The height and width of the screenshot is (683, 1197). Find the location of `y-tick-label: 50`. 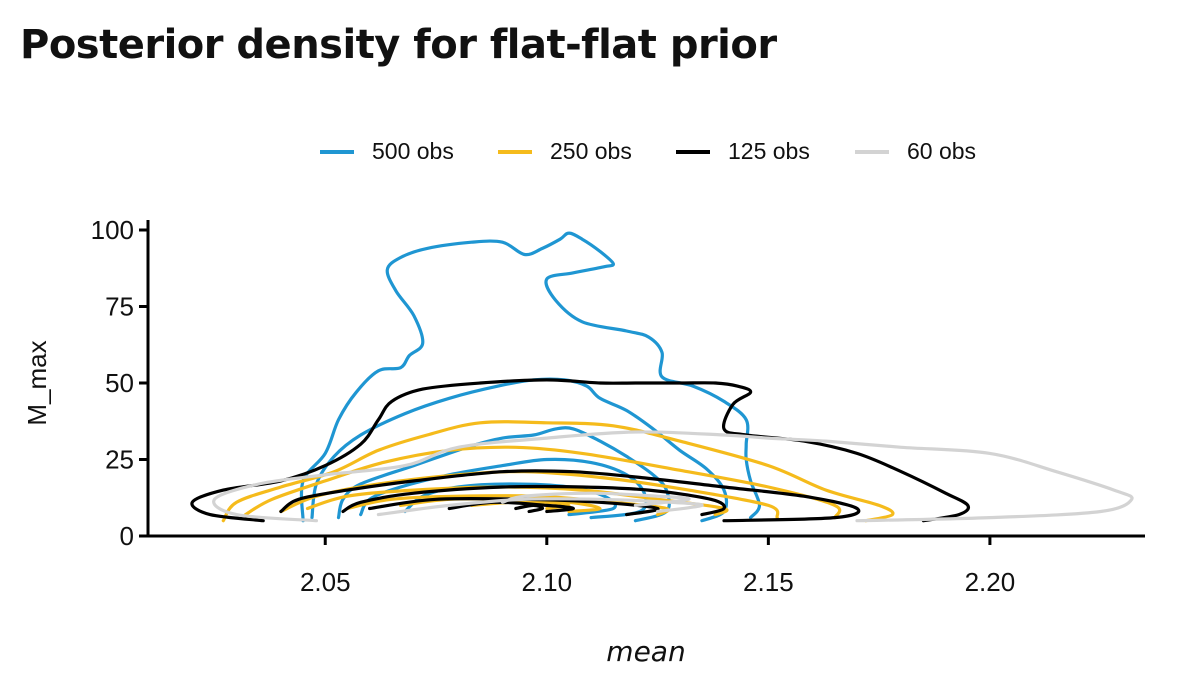

y-tick-label: 50 is located at coordinates (119, 383).